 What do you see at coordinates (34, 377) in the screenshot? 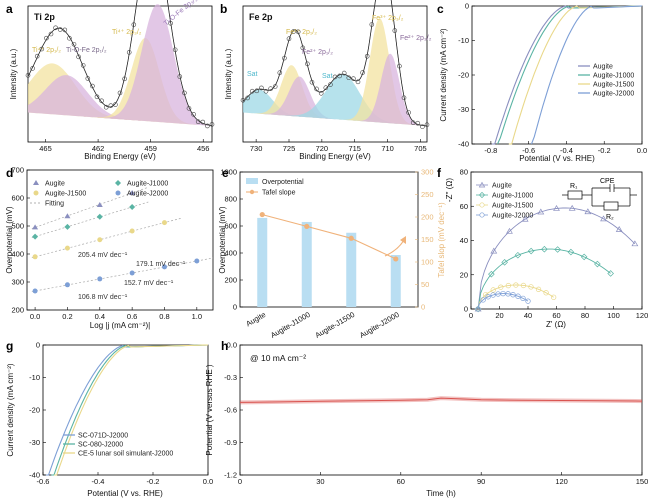
I see `lsv-6-ytick-label-1: -10` at bounding box center [34, 377].